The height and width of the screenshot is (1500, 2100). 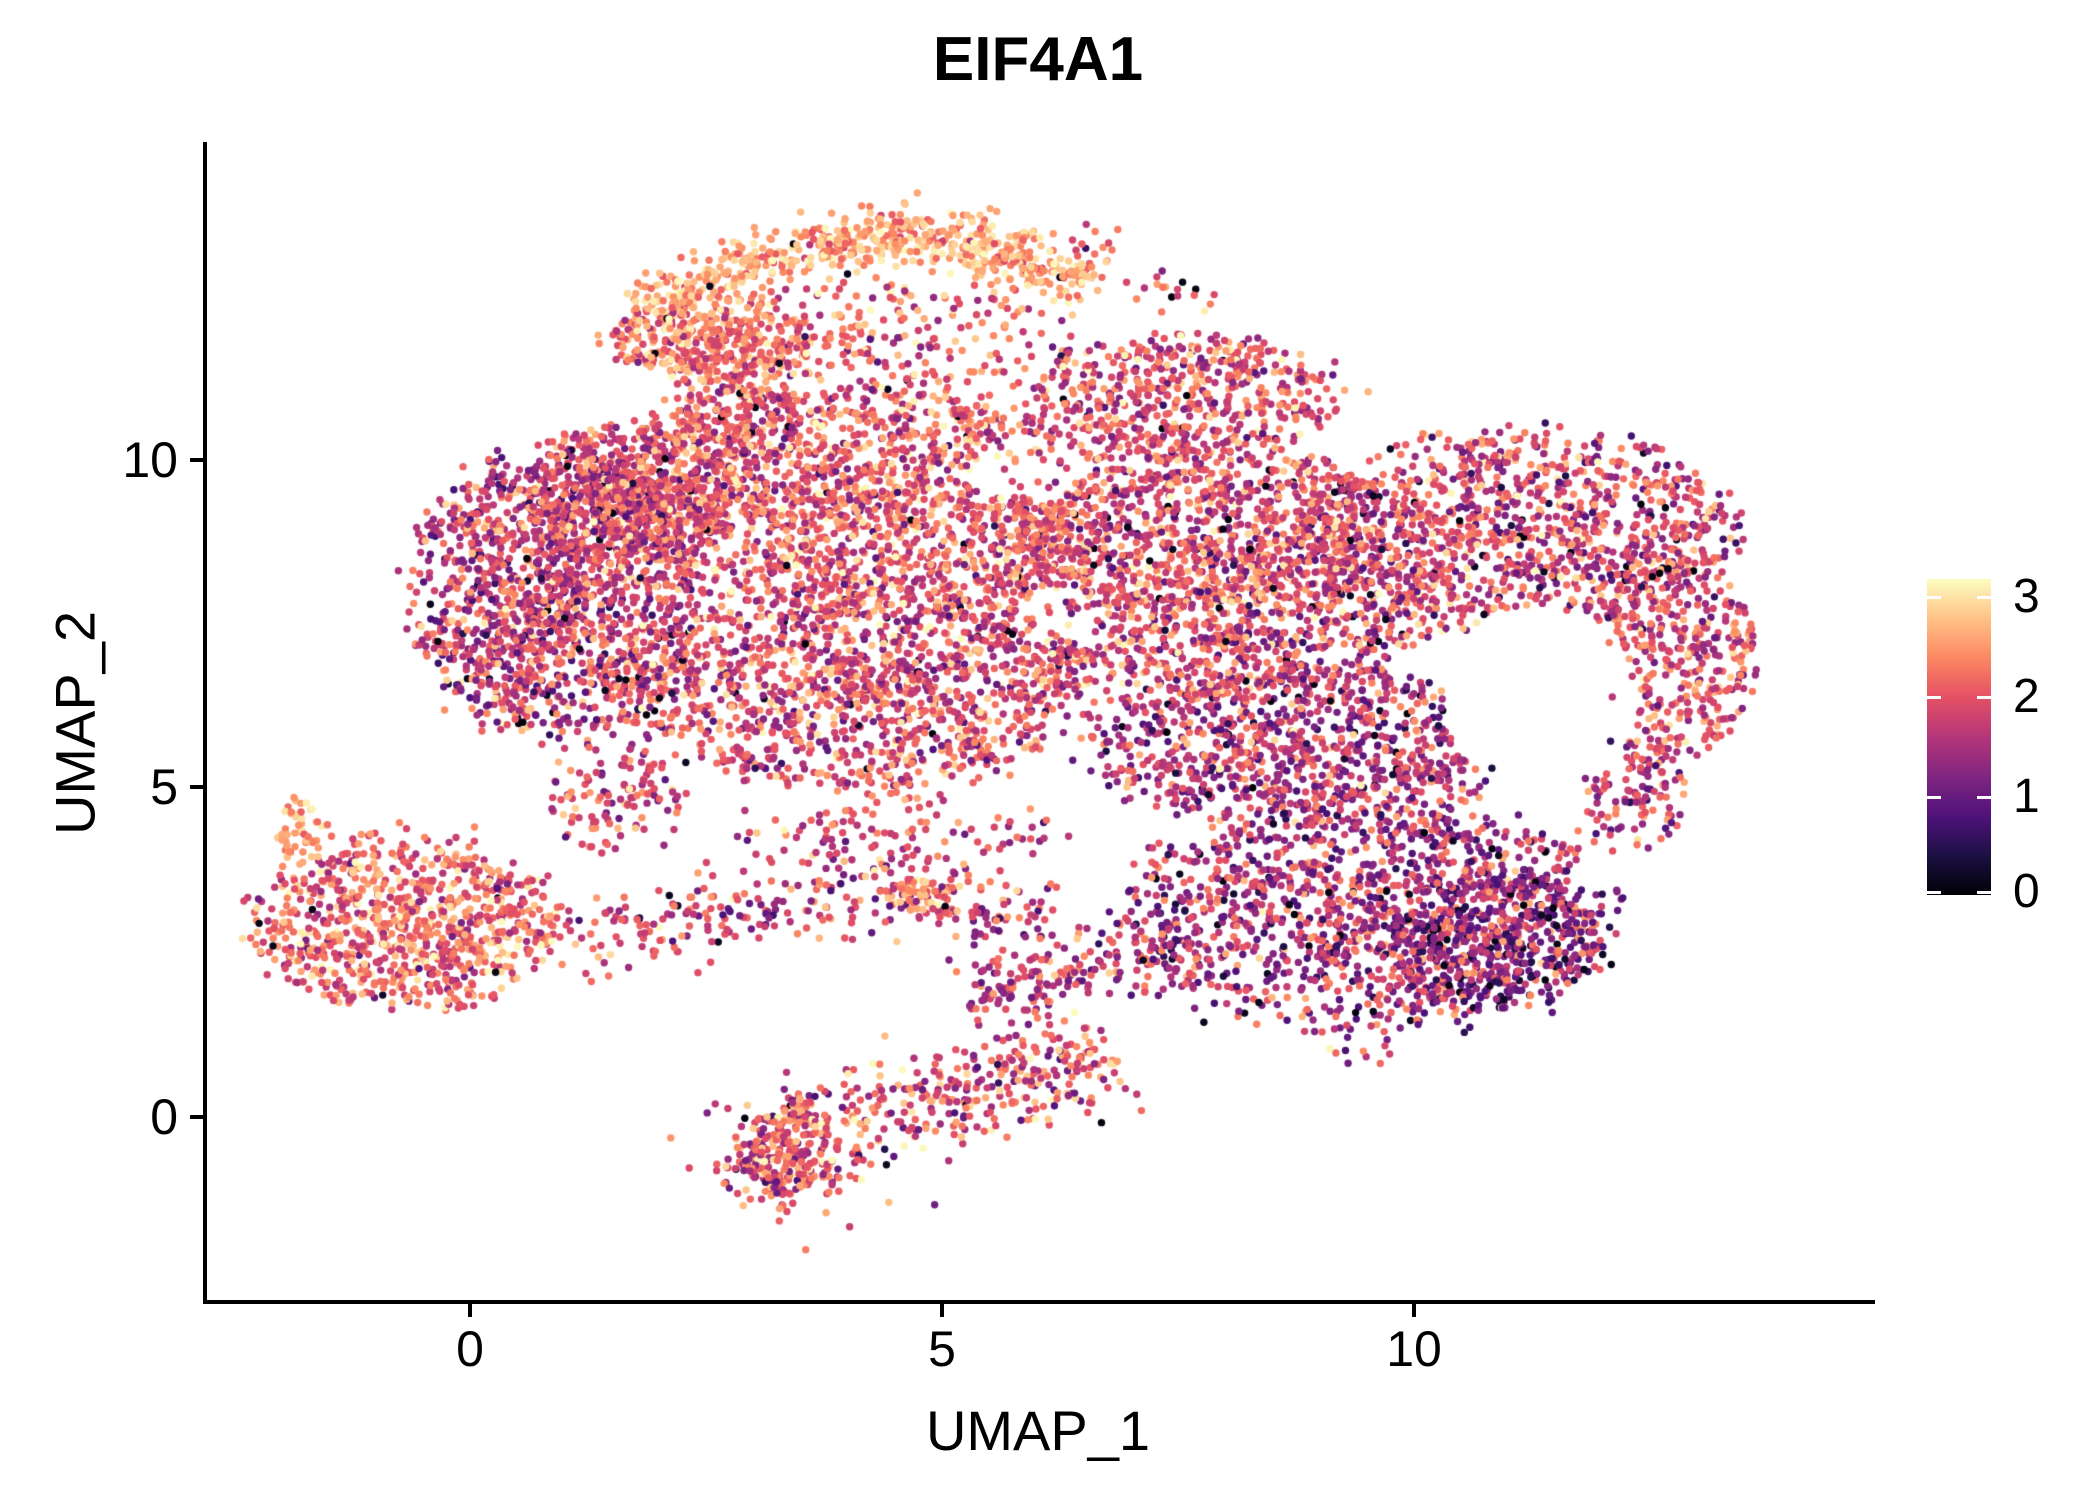 I want to click on y-tick-label: 10, so click(x=150, y=460).